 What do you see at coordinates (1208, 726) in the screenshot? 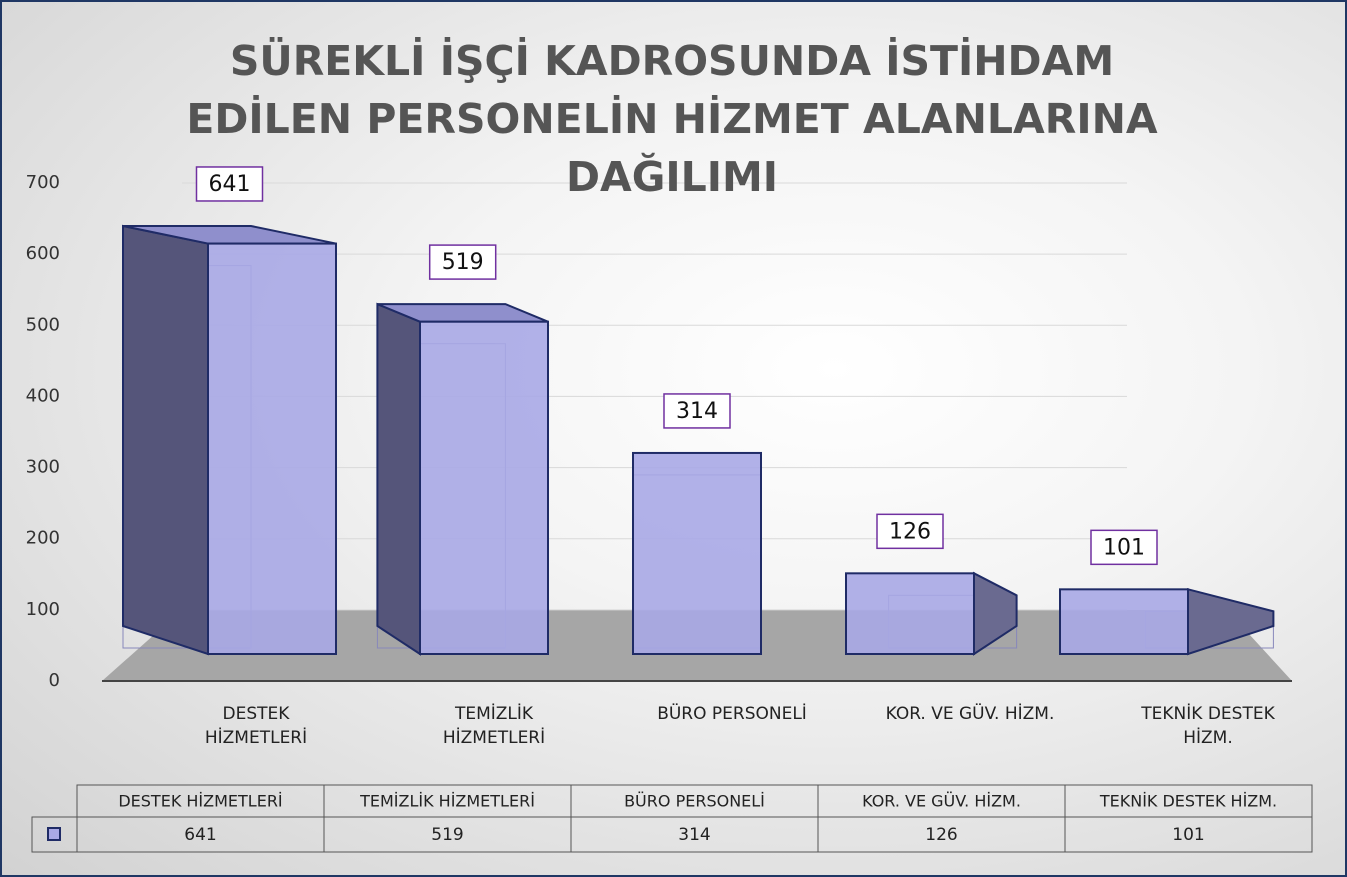
I see `x-tick-label: TEKNİK DESTEK HİZM.` at bounding box center [1208, 726].